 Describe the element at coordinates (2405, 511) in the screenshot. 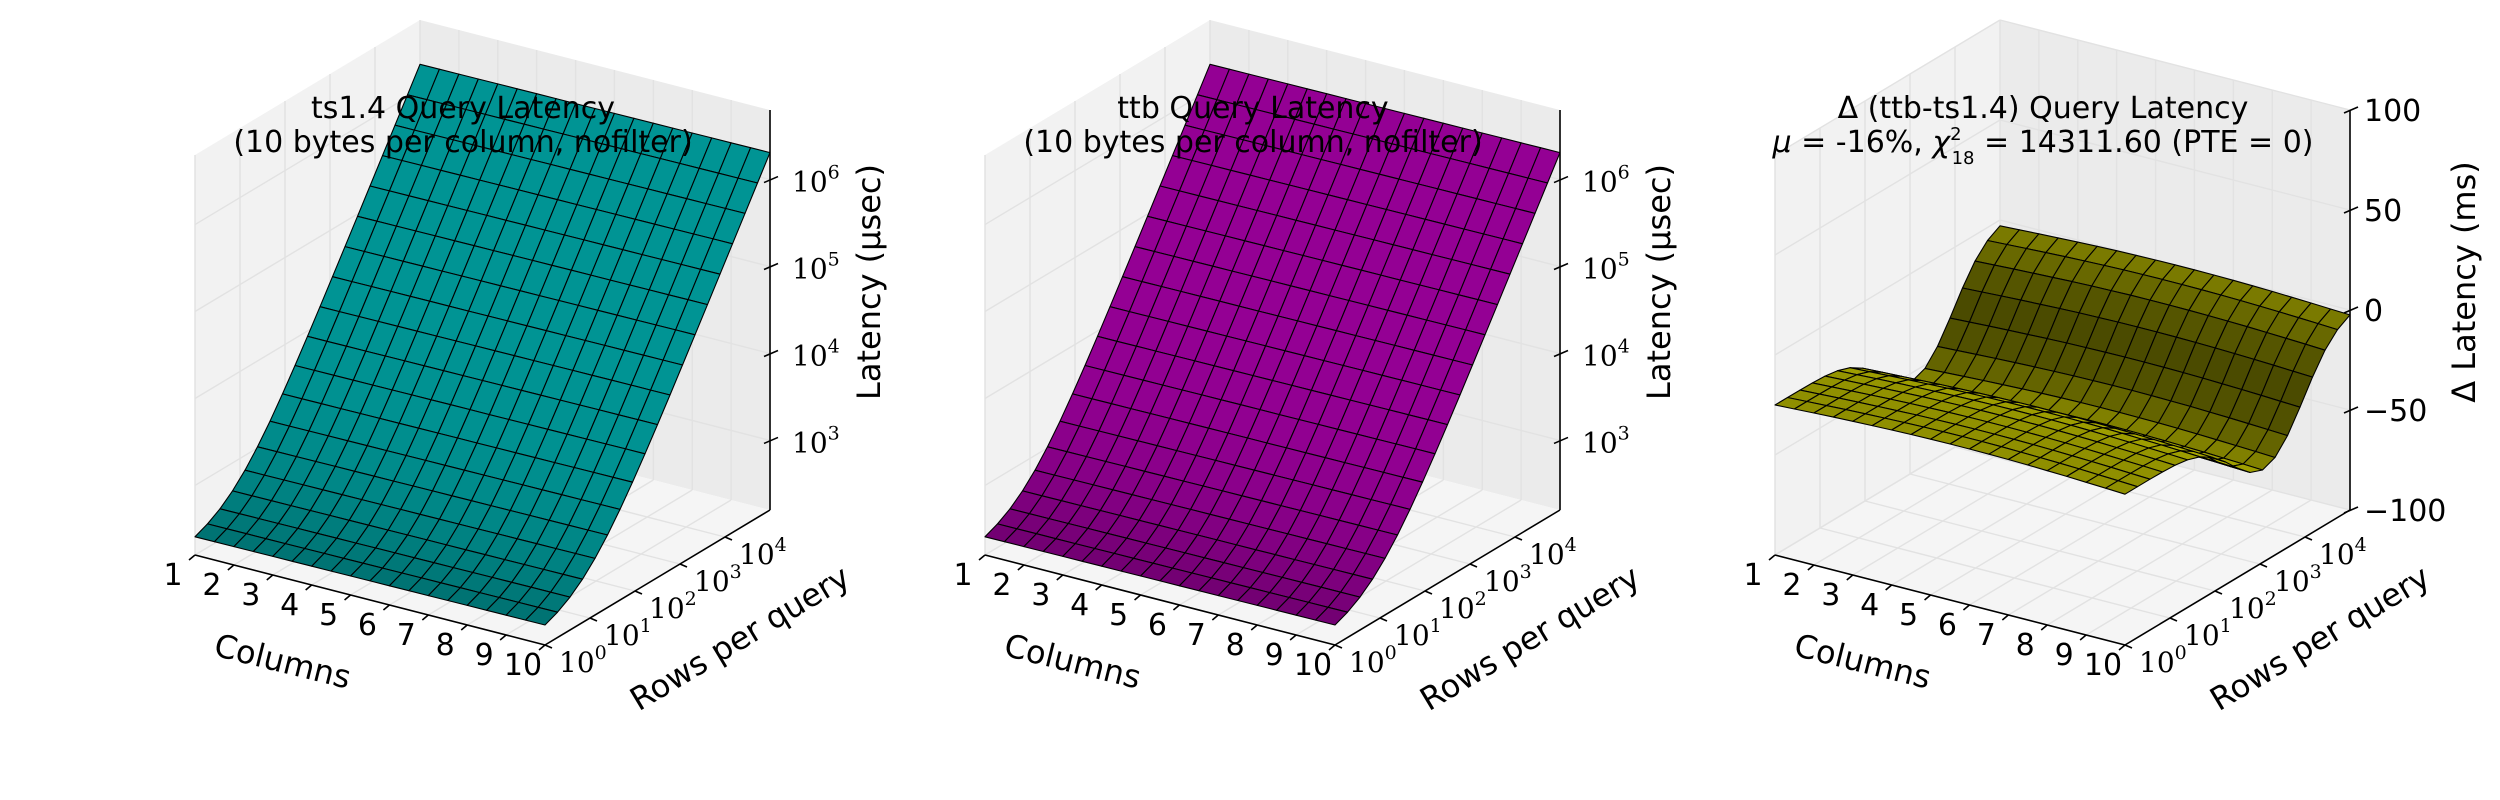

I see `z-tick-label: −100` at that location.